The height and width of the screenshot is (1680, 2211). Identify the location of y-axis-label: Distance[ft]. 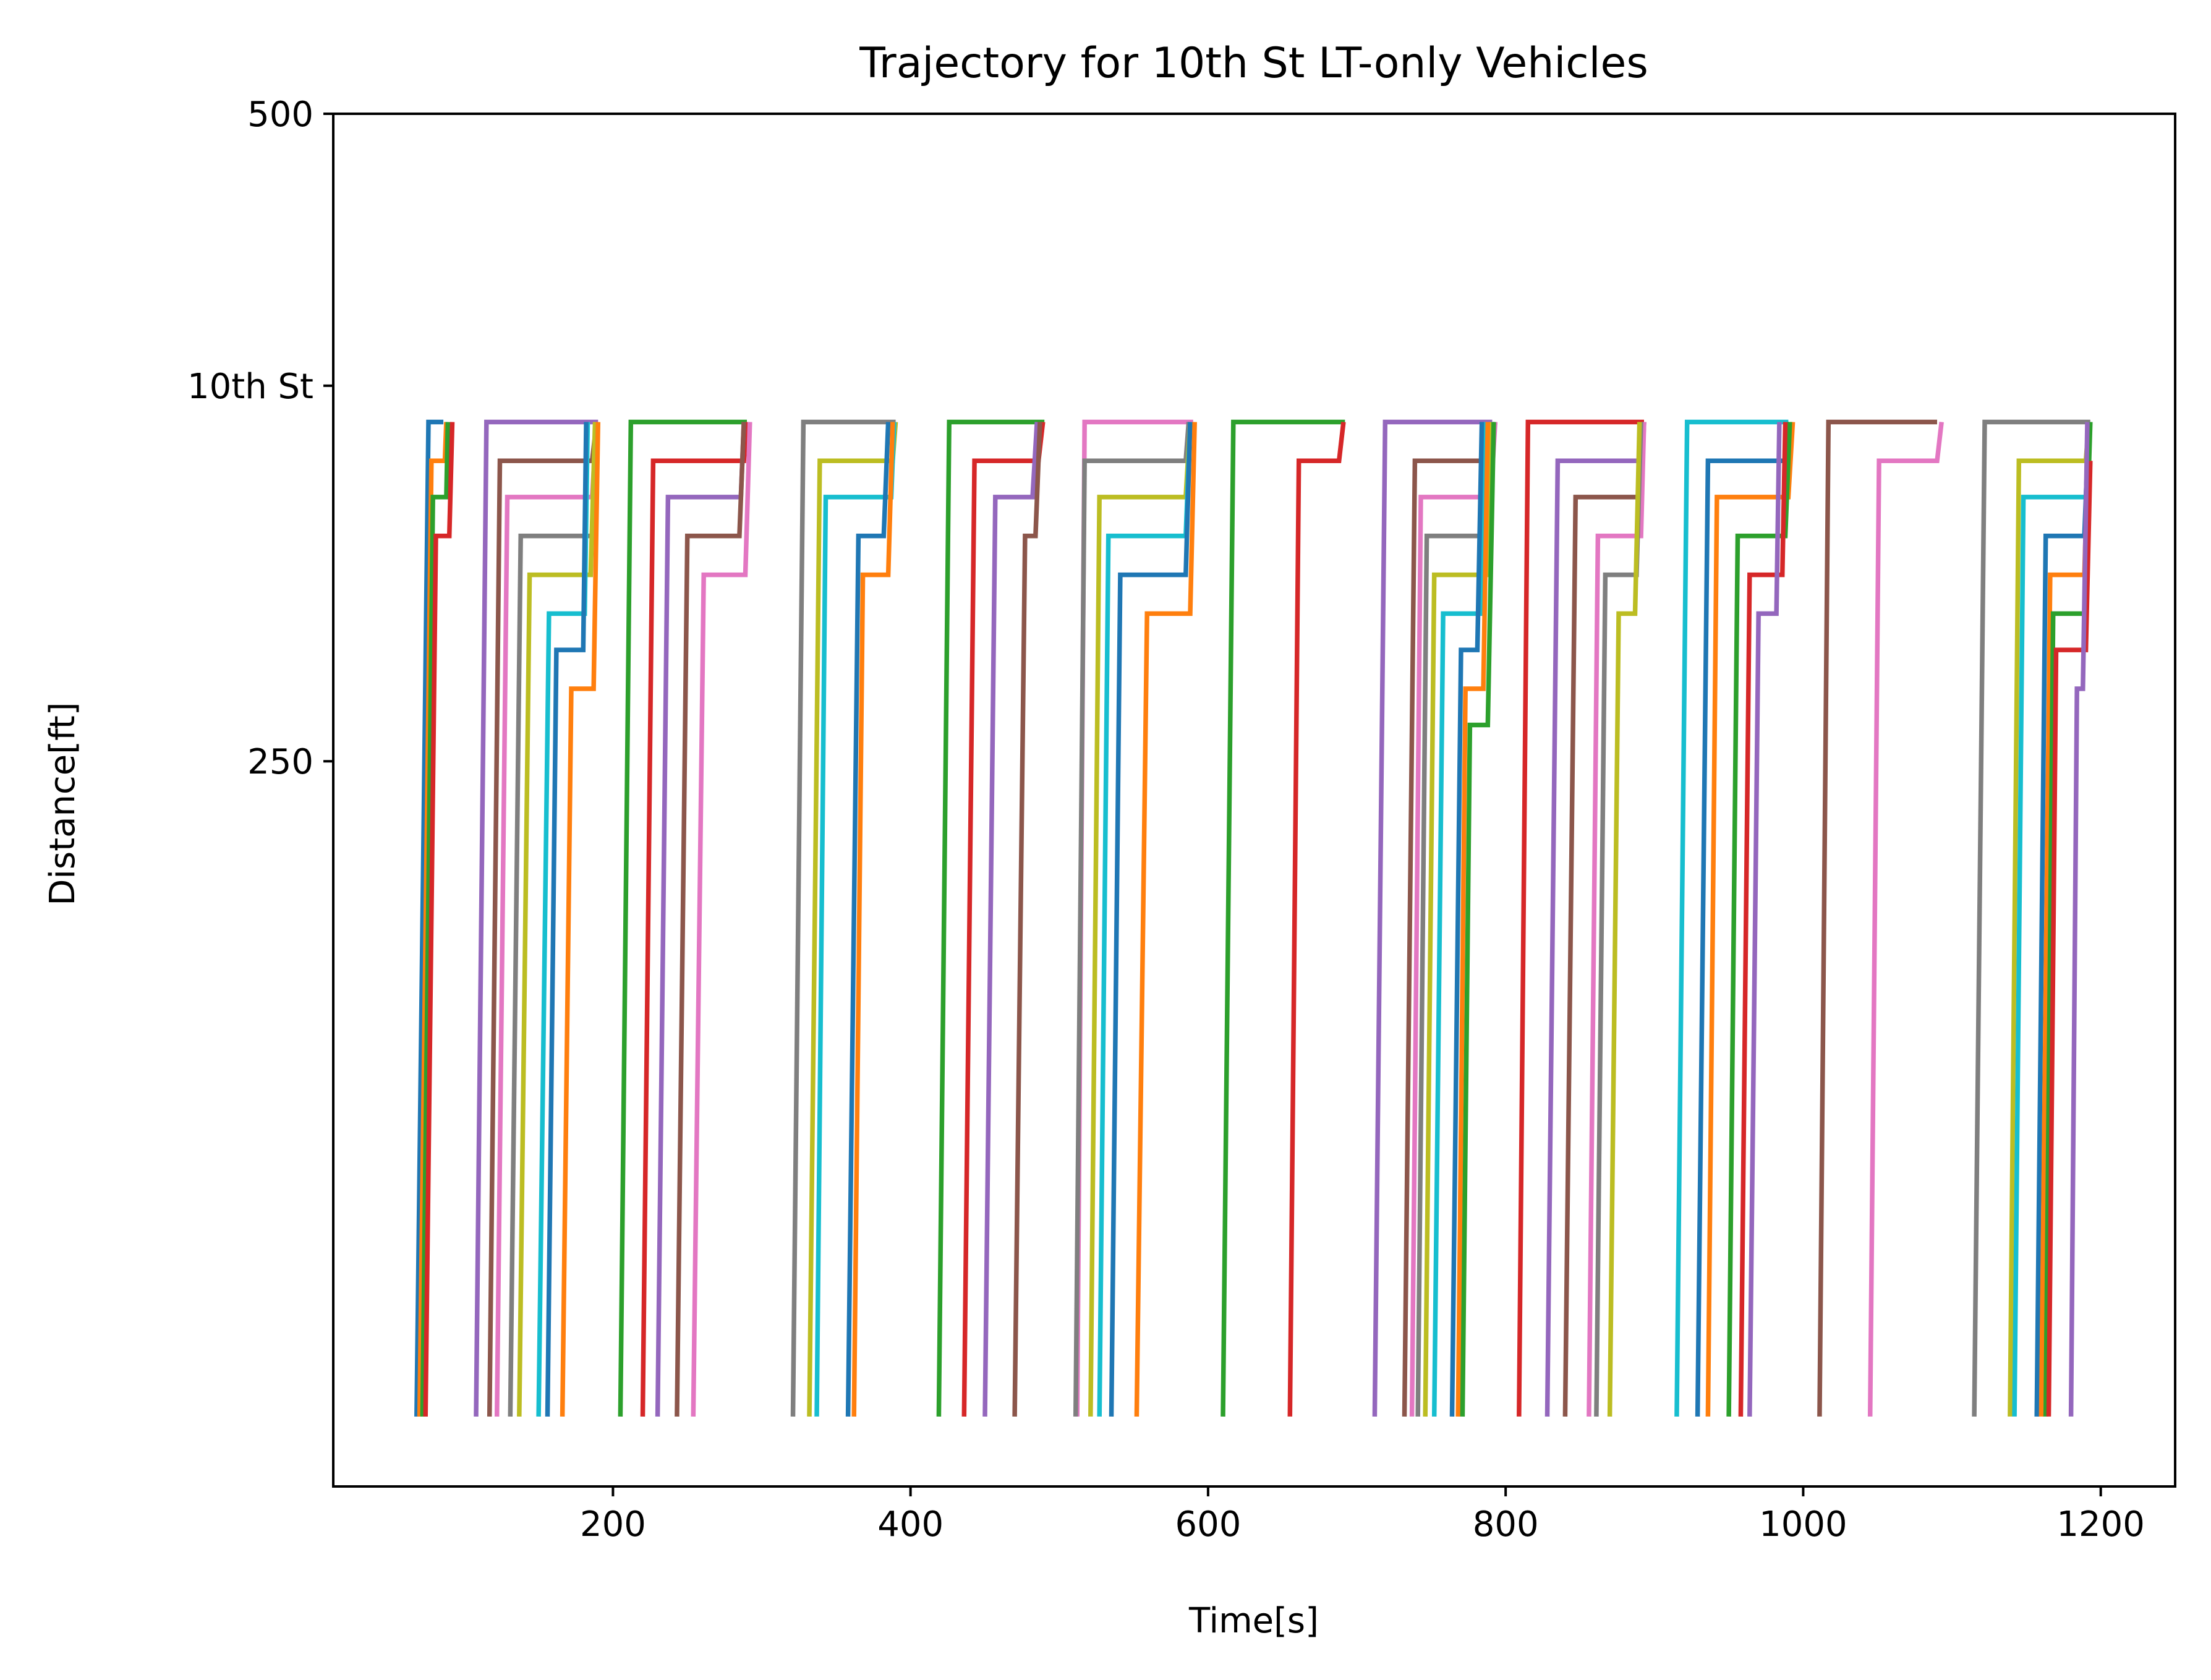
(63, 803).